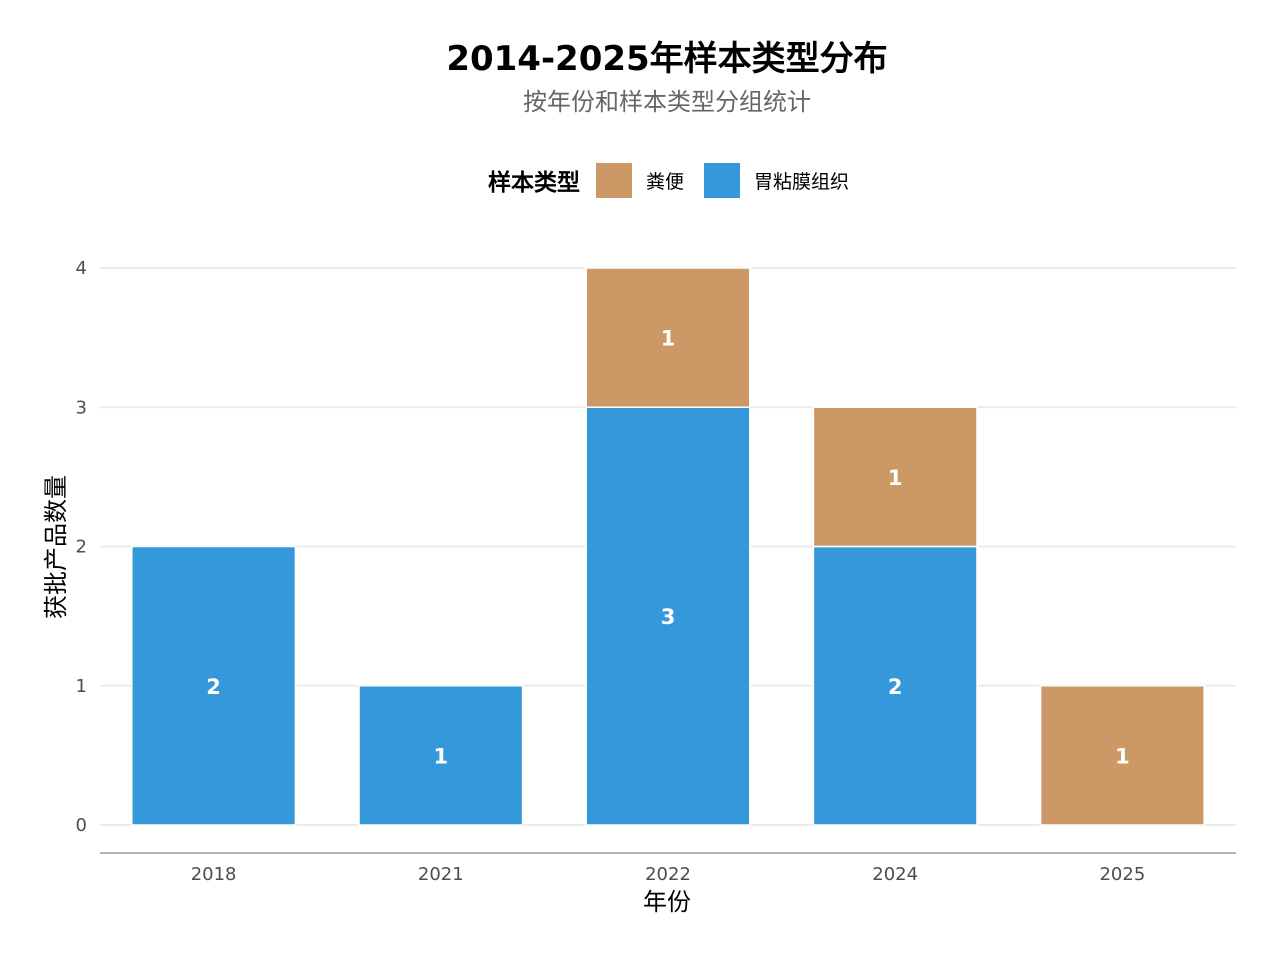 This screenshot has height=960, width=1280. What do you see at coordinates (81, 686) in the screenshot?
I see `y-tick-label: 1` at bounding box center [81, 686].